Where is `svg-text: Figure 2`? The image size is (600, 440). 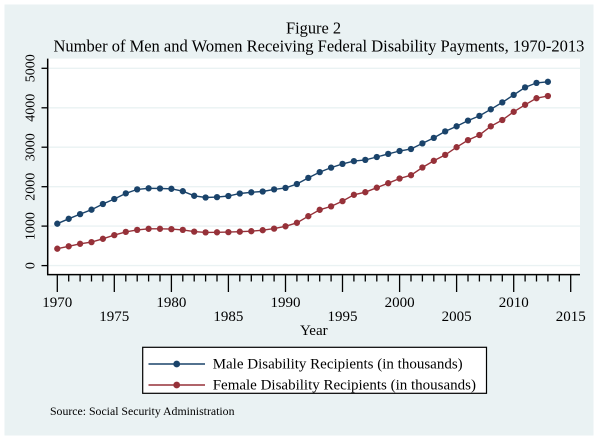 svg-text: Figure 2 is located at coordinates (313, 28).